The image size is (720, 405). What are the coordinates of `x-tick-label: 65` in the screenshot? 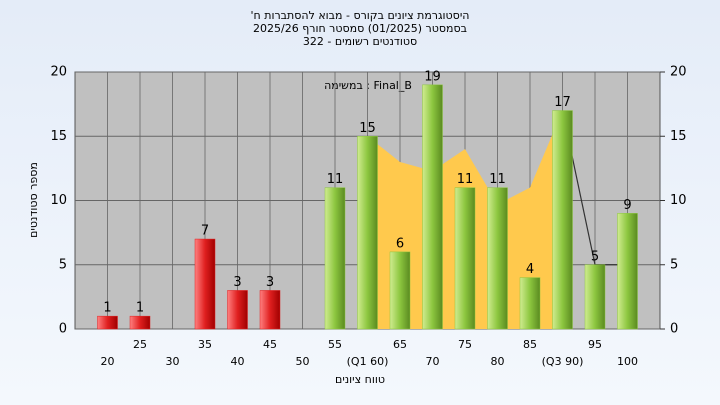 It's located at (400, 344).